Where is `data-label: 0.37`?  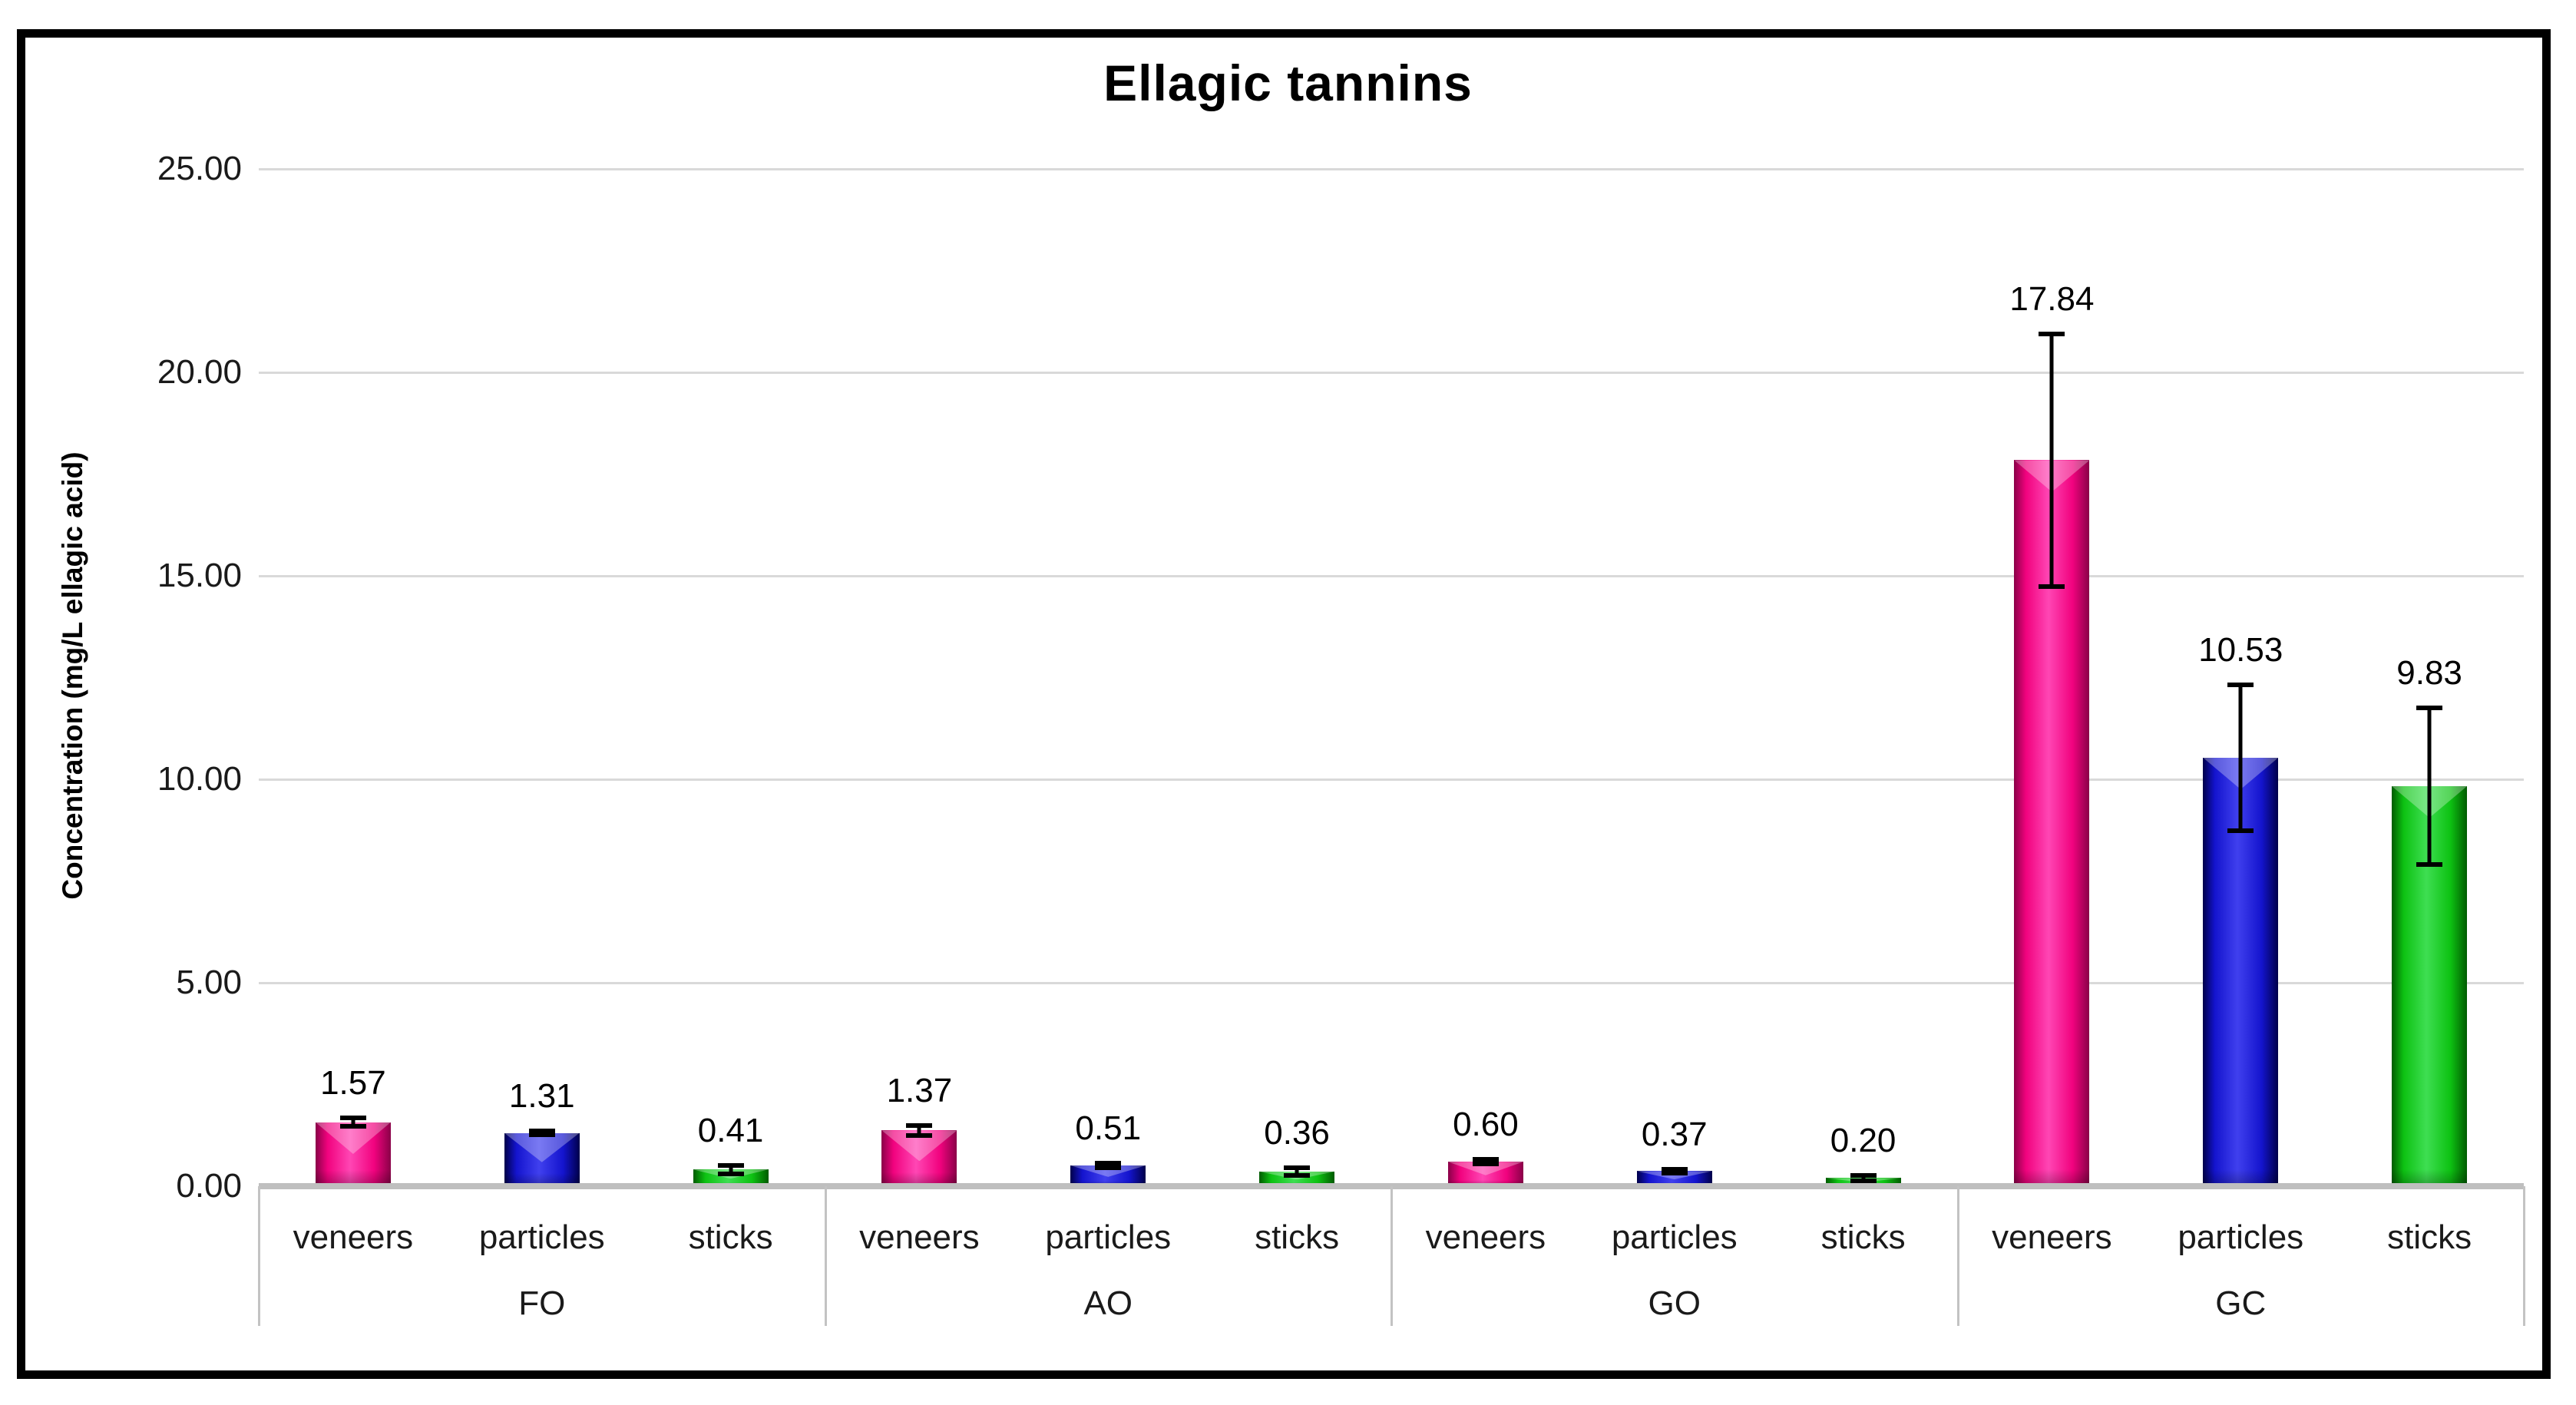 data-label: 0.37 is located at coordinates (1674, 1134).